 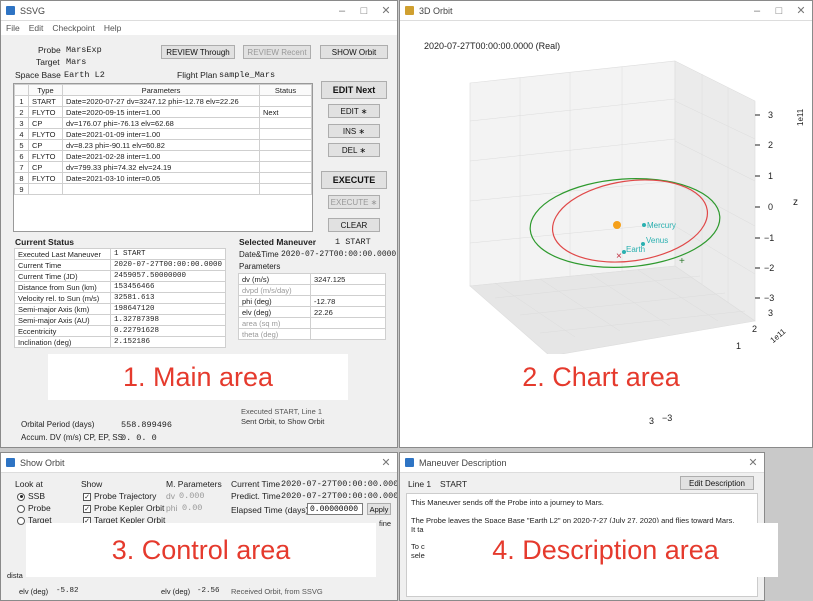 I want to click on execute-star-button: EXECUTE ∗, so click(x=354, y=202).